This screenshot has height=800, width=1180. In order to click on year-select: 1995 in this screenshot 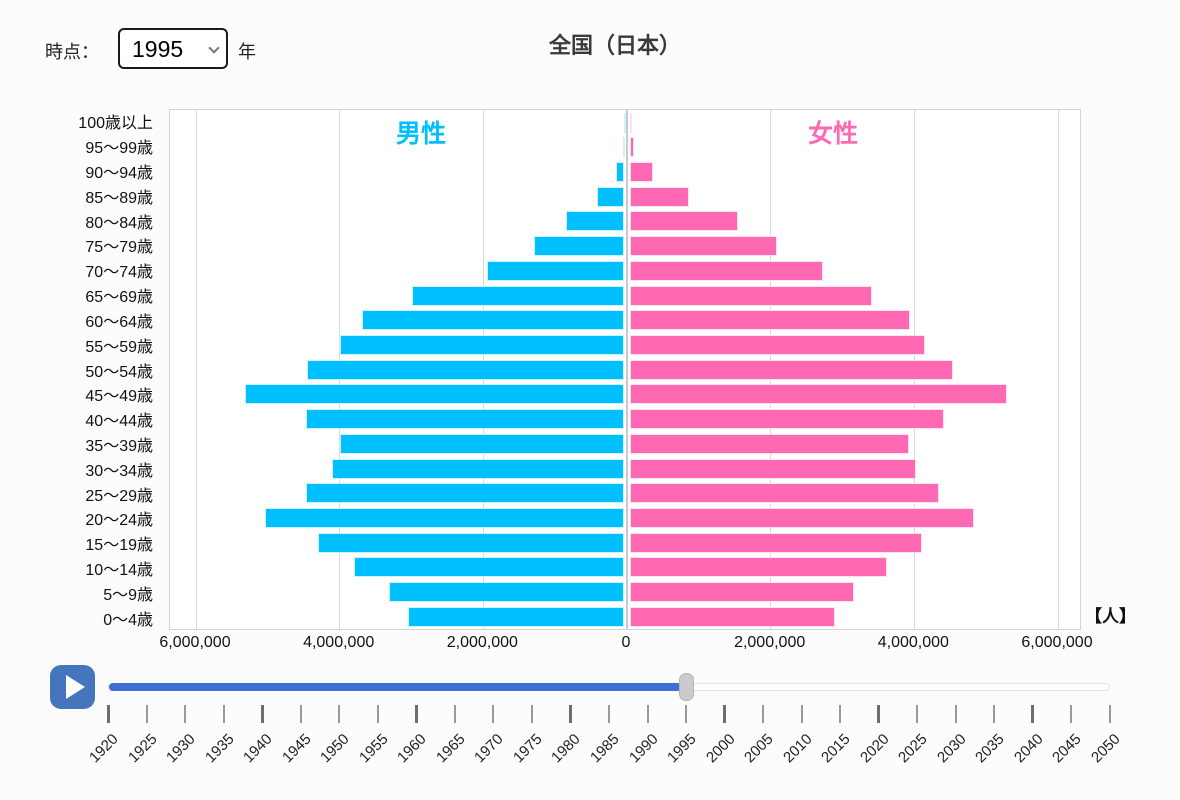, I will do `click(173, 48)`.